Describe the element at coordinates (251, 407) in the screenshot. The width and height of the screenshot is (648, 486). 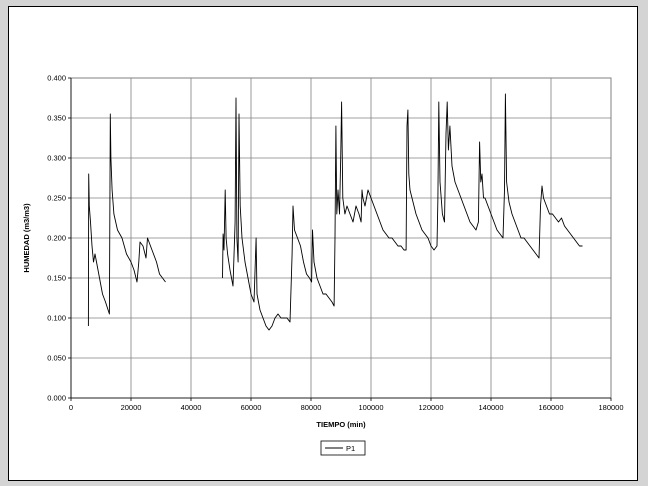
I see `x-tick-label: 60000` at that location.